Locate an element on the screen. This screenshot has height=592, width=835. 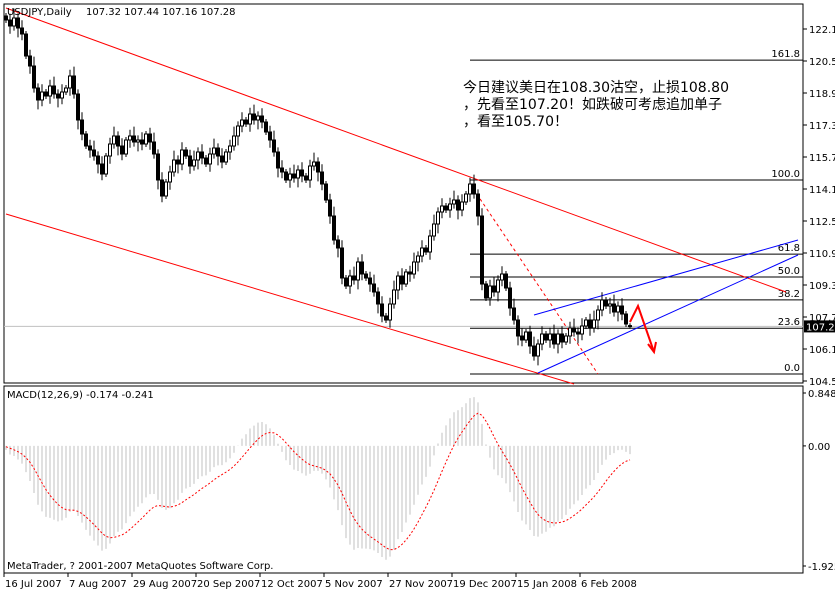
price-tick-label: 112.55 is located at coordinates (822, 222).